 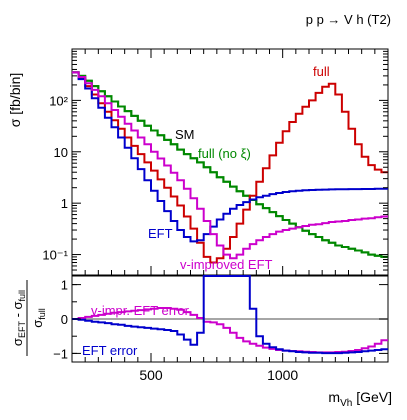 What do you see at coordinates (64, 319) in the screenshot?
I see `bottom-y-tick-label: 0` at bounding box center [64, 319].